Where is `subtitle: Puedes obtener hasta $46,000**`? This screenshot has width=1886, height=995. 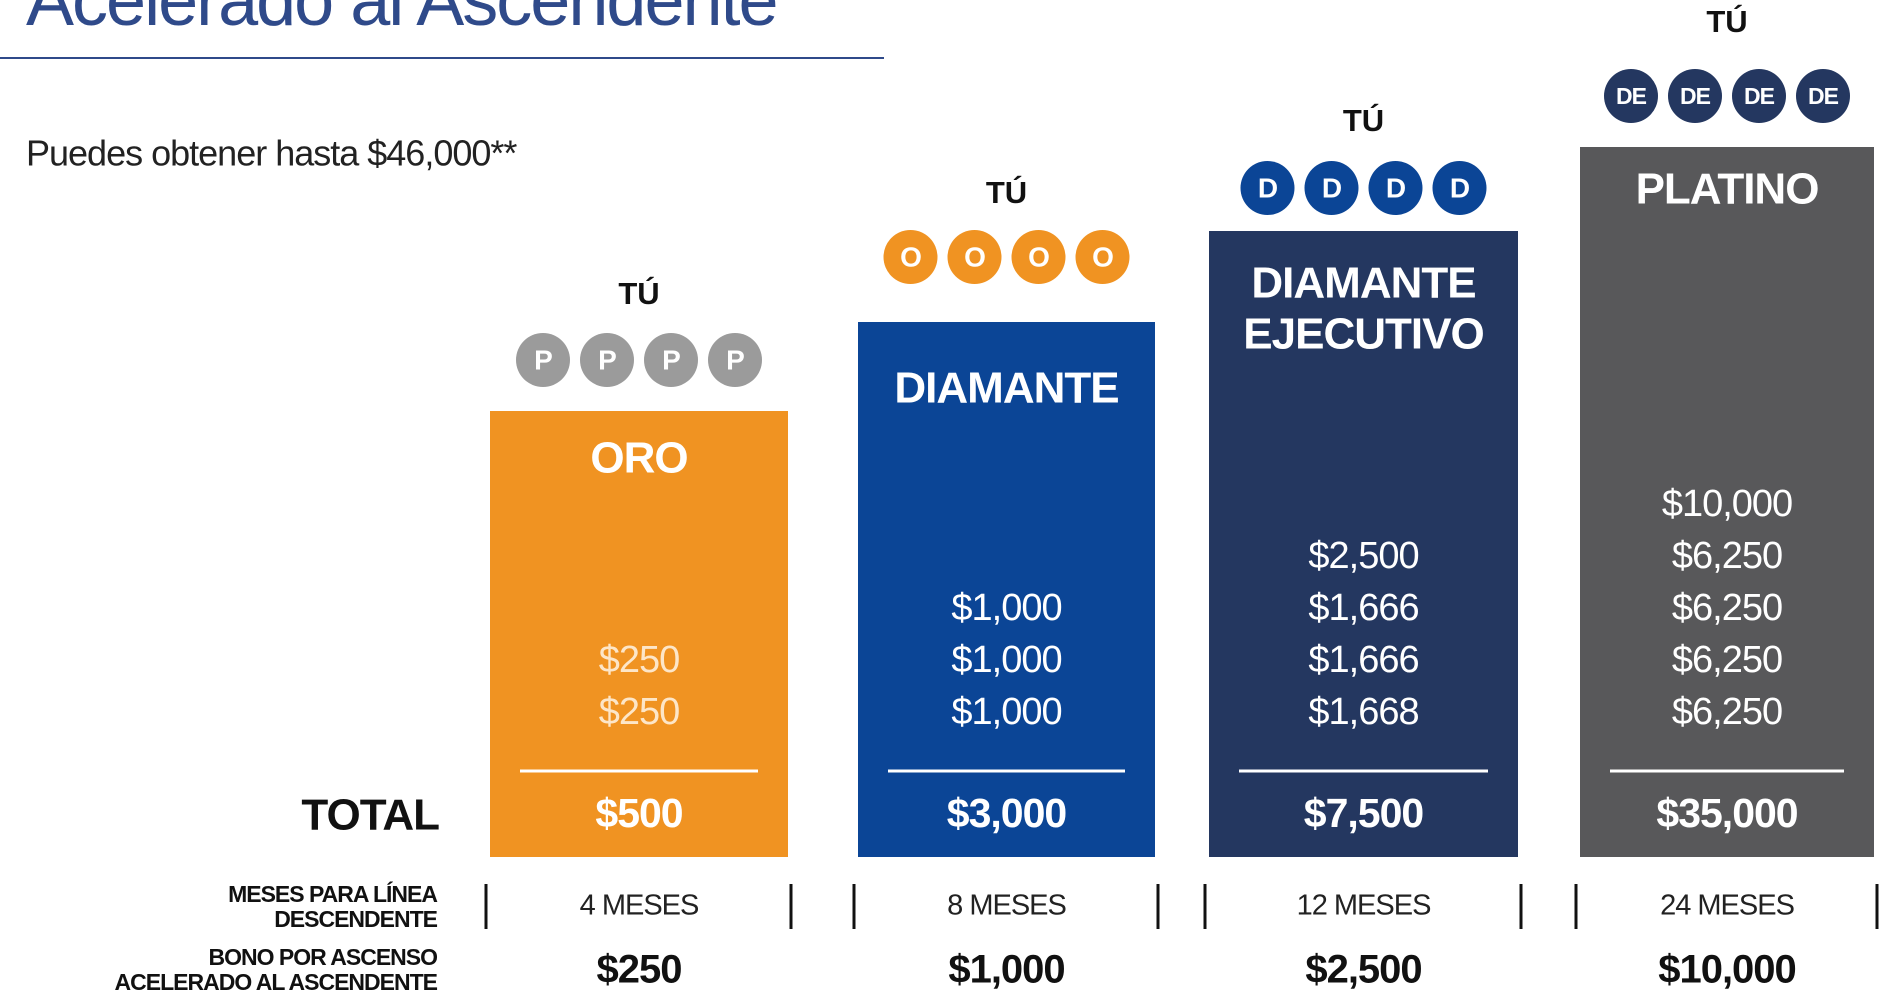 subtitle: Puedes obtener hasta $46,000** is located at coordinates (271, 153).